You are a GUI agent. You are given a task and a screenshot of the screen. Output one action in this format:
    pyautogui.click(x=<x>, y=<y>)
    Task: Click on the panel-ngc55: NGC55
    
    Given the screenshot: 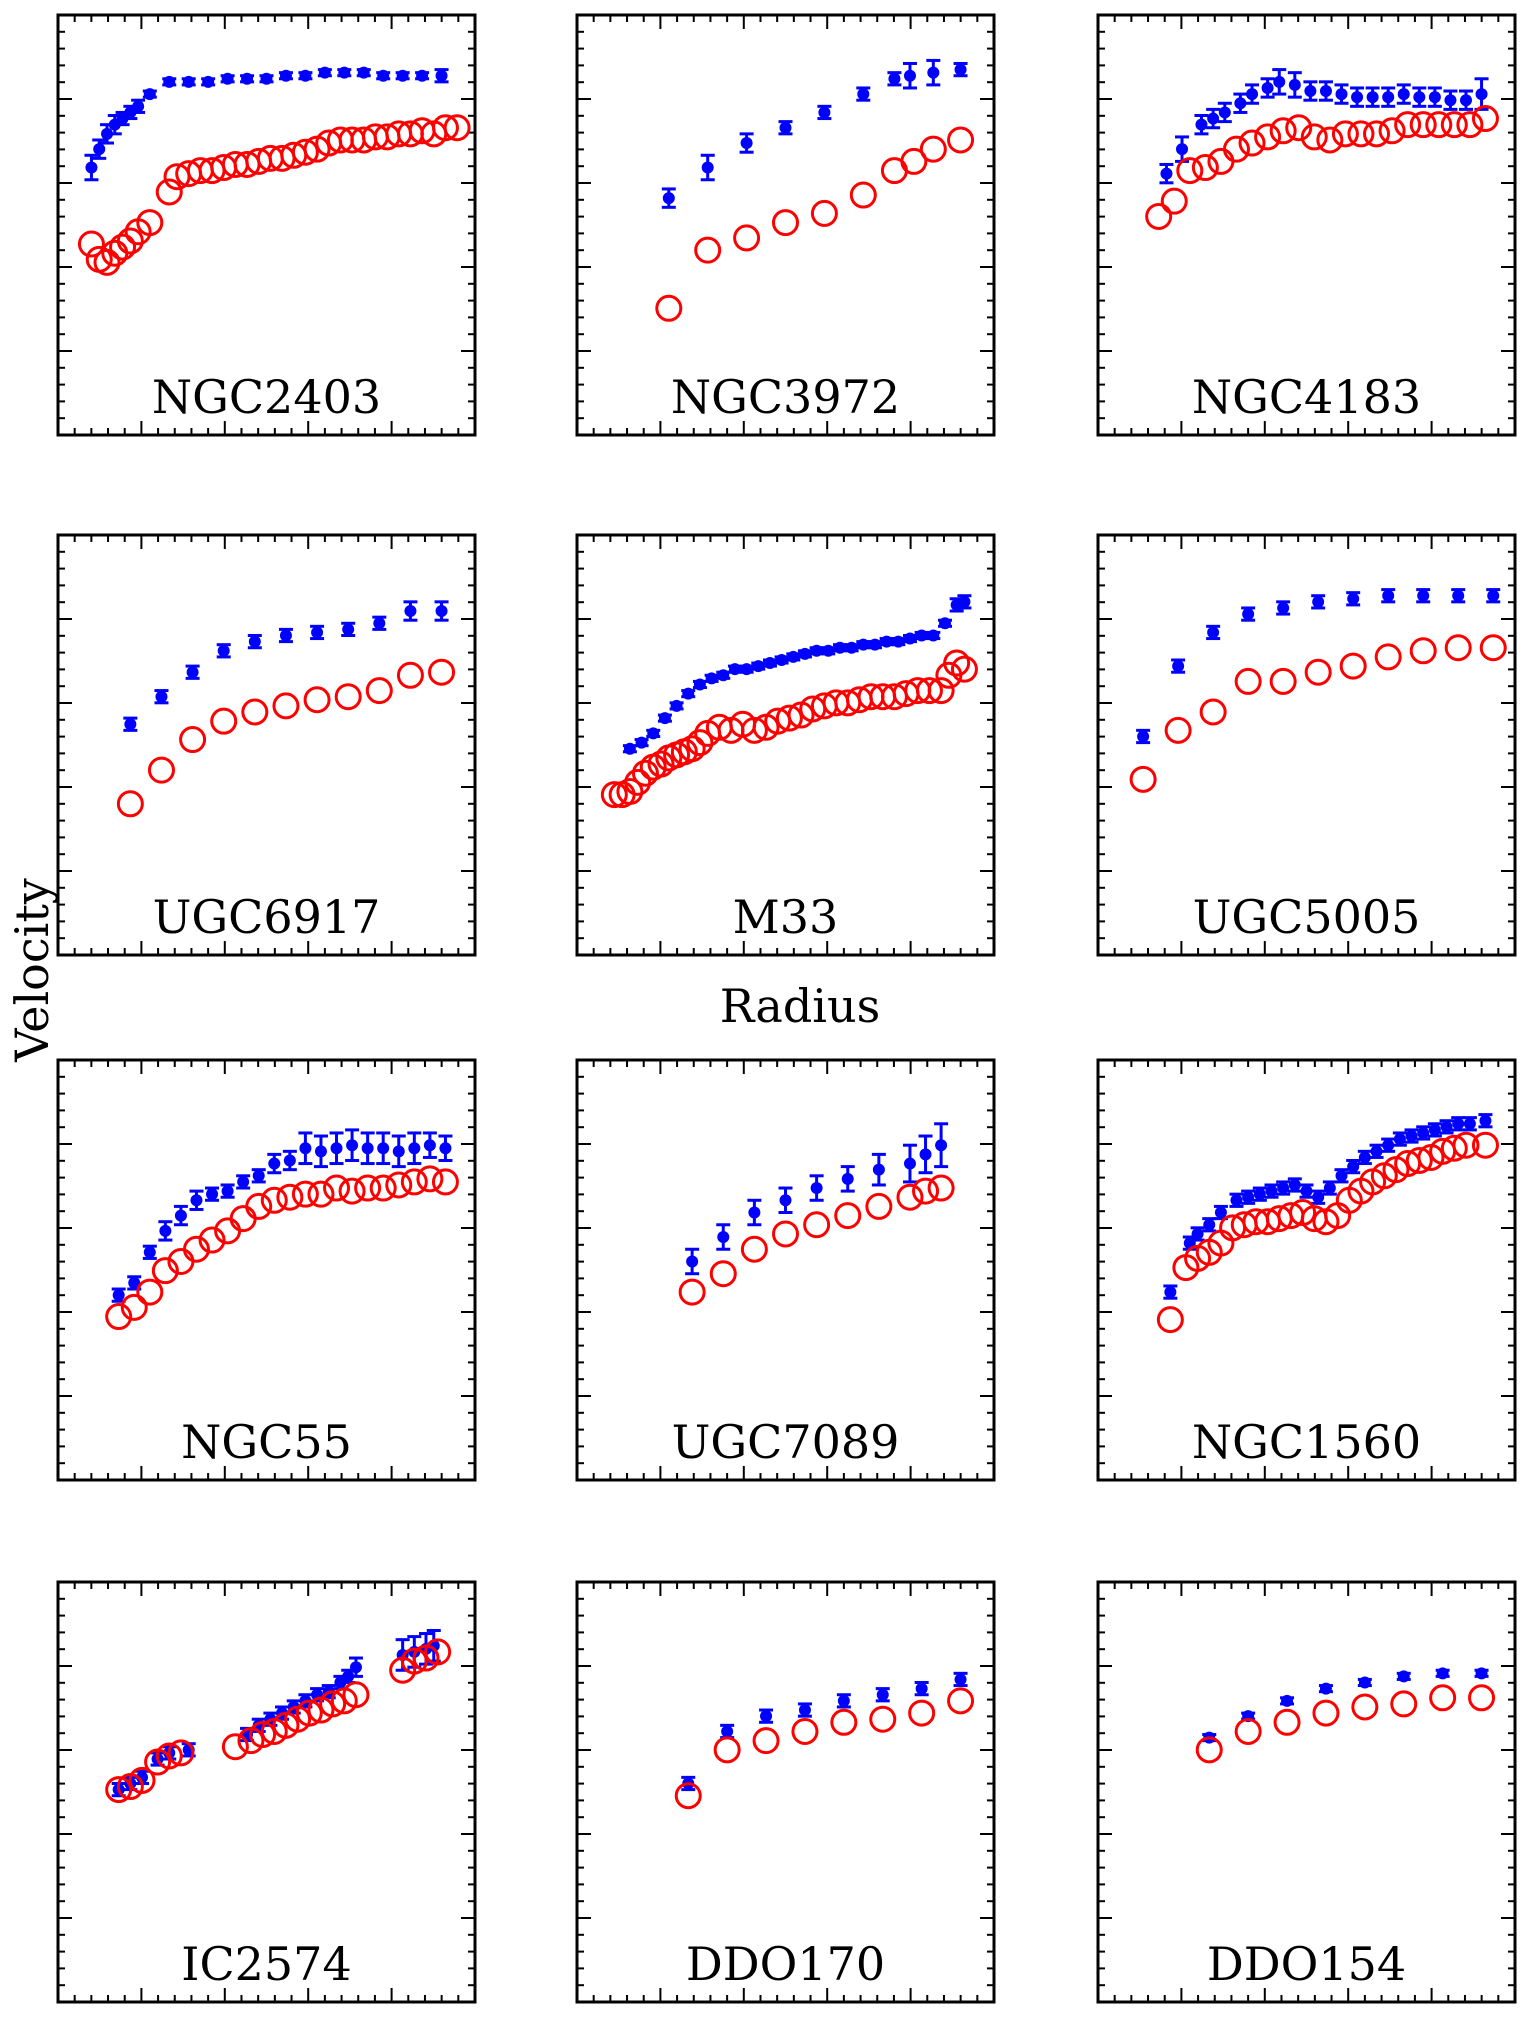 What is the action you would take?
    pyautogui.click(x=266, y=1270)
    